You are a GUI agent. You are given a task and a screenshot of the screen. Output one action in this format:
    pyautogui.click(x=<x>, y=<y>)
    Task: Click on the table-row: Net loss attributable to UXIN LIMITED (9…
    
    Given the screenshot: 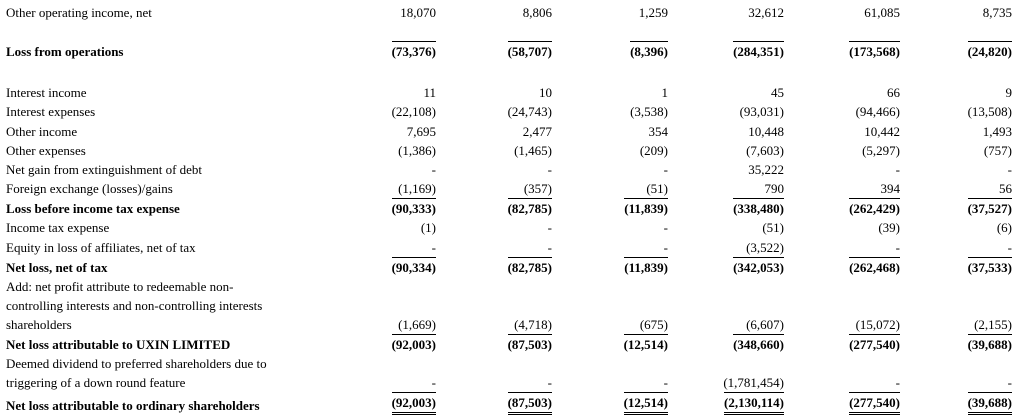 What is the action you would take?
    pyautogui.click(x=510, y=343)
    